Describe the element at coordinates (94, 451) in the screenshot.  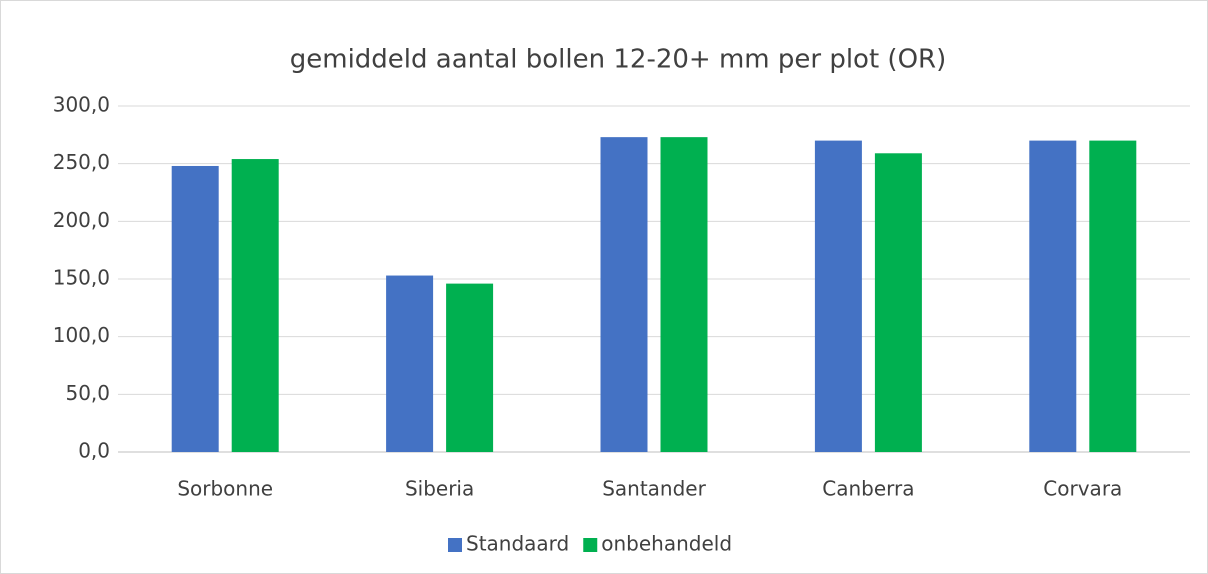
I see `y-tick-label: 0,0` at that location.